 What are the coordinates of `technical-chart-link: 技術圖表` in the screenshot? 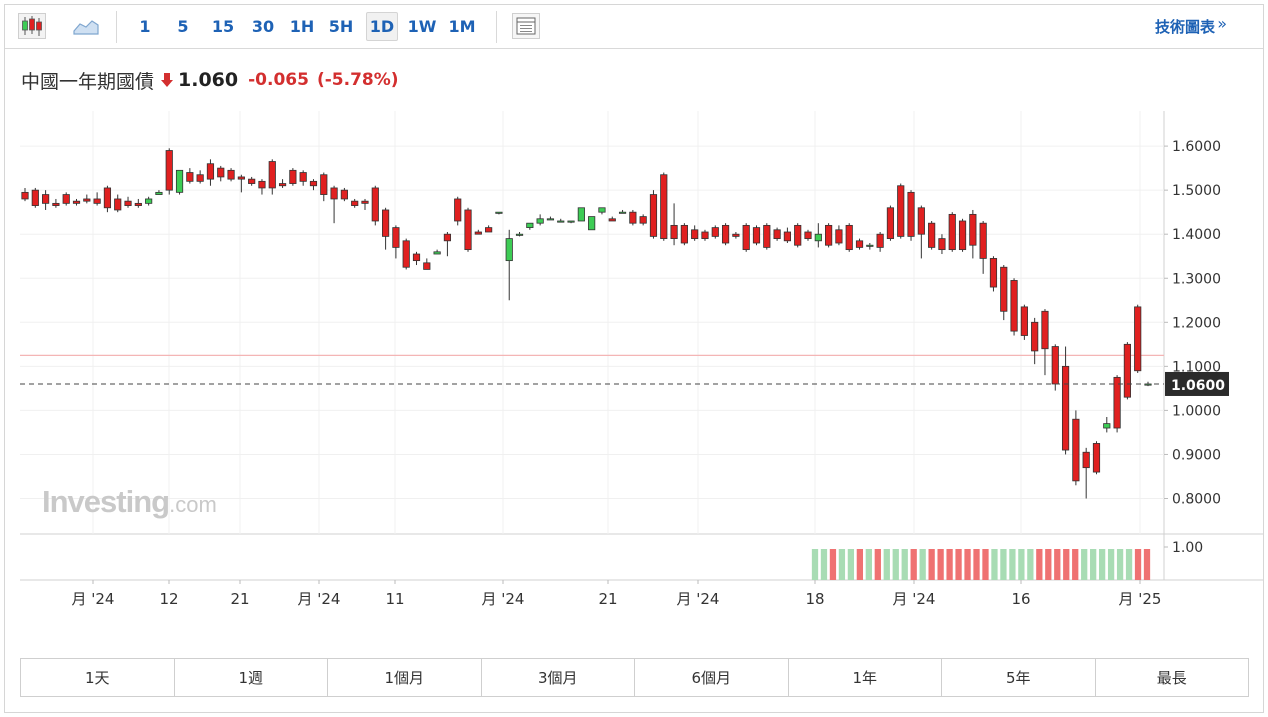 It's located at (1184, 27).